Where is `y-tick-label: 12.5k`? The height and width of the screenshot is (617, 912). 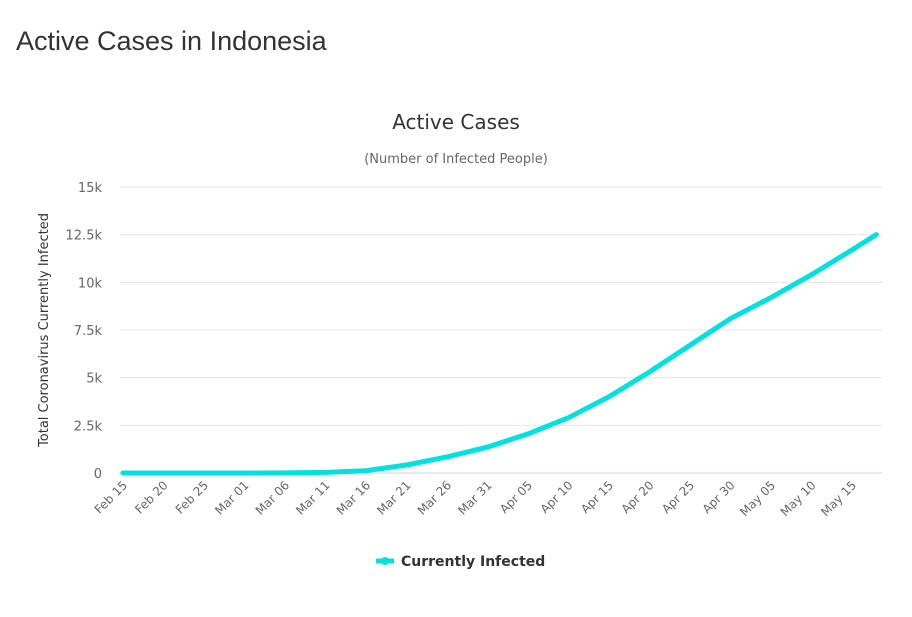
y-tick-label: 12.5k is located at coordinates (84, 236).